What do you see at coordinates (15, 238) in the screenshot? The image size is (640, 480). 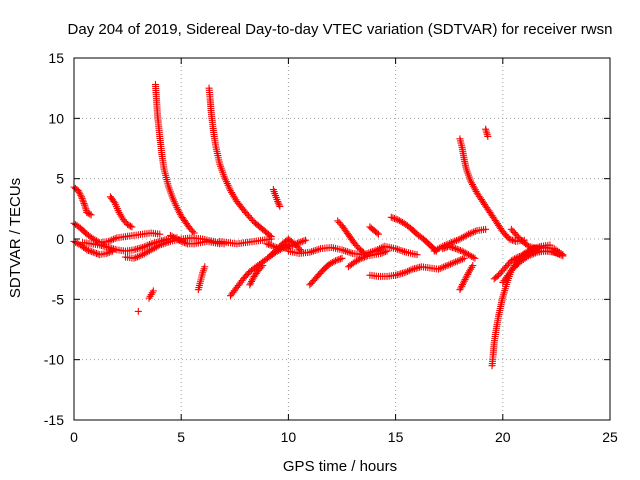 I see `y-axis-label: SDTVAR / TECUs` at bounding box center [15, 238].